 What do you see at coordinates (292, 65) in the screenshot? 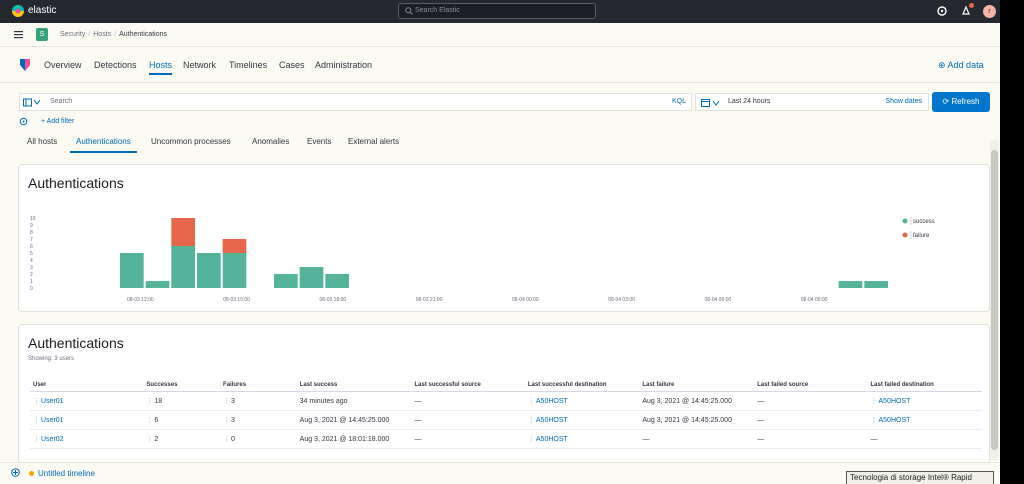
I see `tab-cases: Cases` at bounding box center [292, 65].